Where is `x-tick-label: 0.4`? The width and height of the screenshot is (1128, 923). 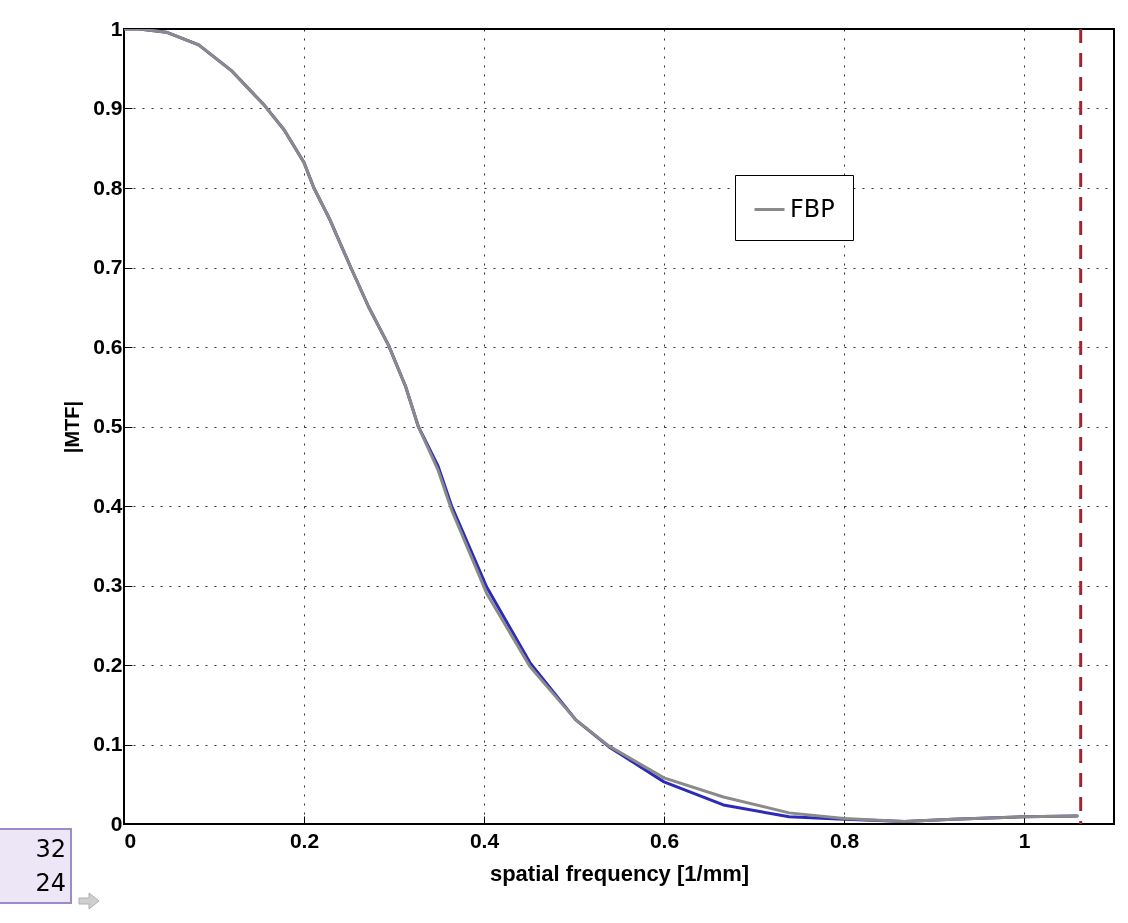 x-tick-label: 0.4 is located at coordinates (484, 840).